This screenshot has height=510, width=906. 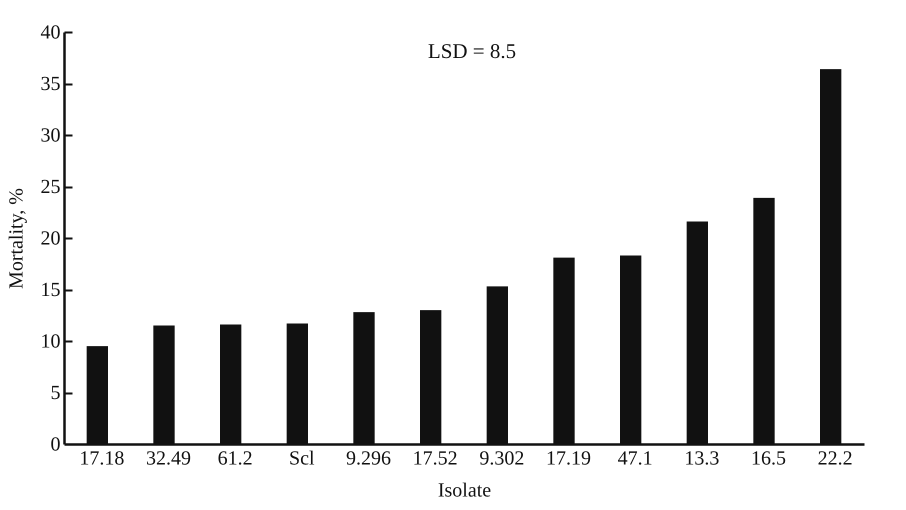 What do you see at coordinates (368, 459) in the screenshot?
I see `x-tick-label: 9.296` at bounding box center [368, 459].